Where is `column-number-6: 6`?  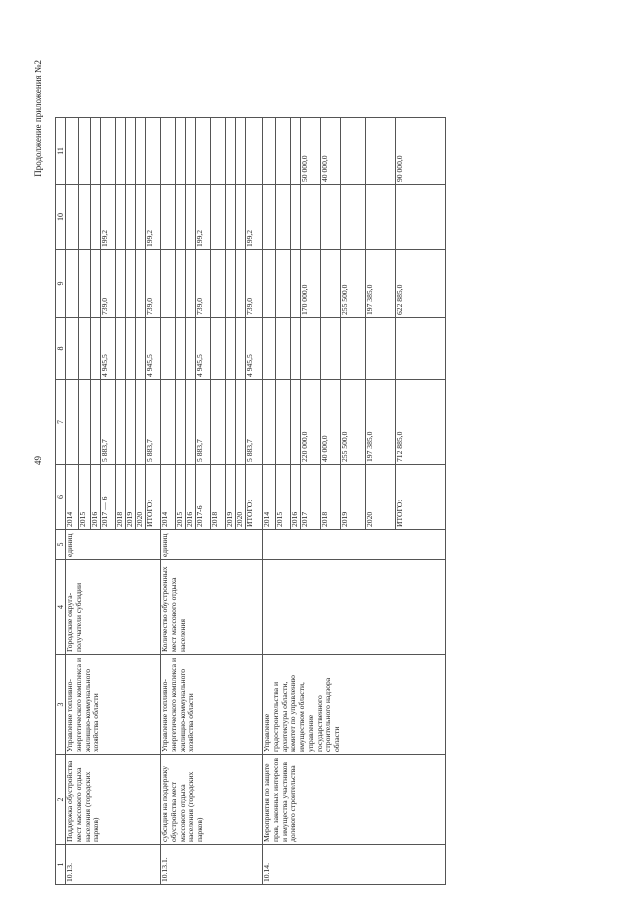 column-number-6: 6 is located at coordinates (60, 497).